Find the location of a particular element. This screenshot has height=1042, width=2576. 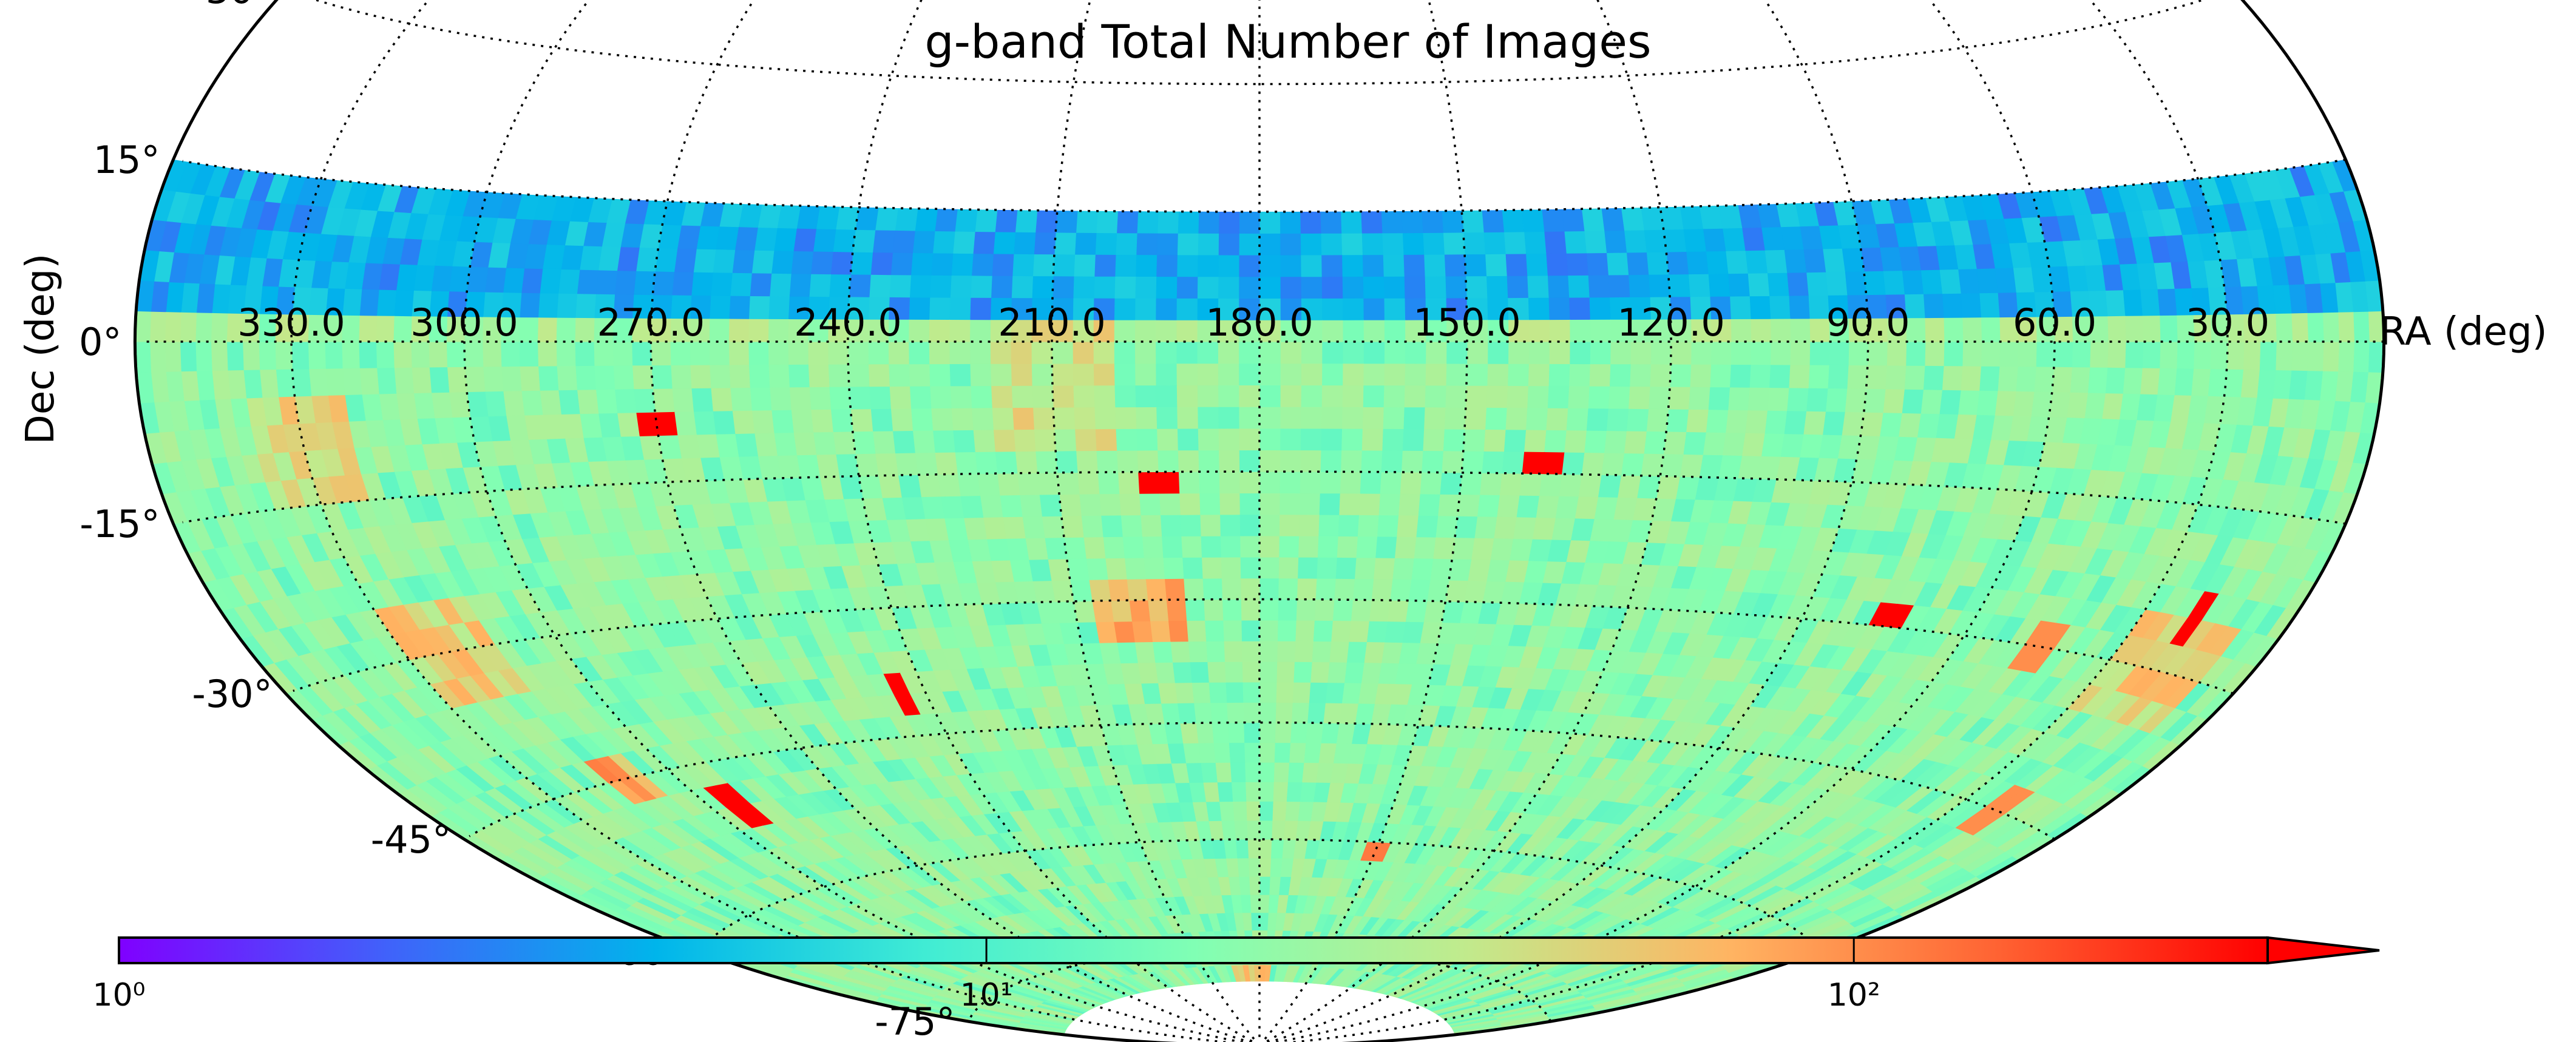

dec-tick-label: -15° is located at coordinates (120, 524).